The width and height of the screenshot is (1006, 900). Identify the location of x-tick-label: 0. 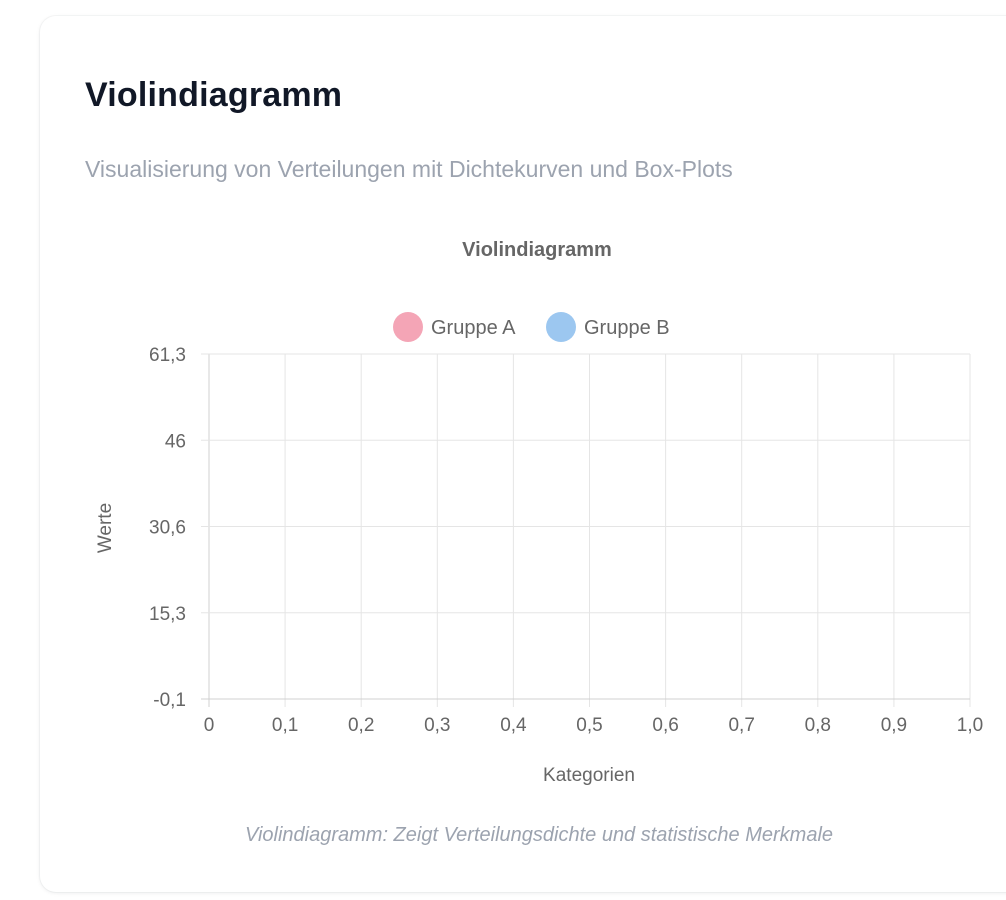
(209, 725).